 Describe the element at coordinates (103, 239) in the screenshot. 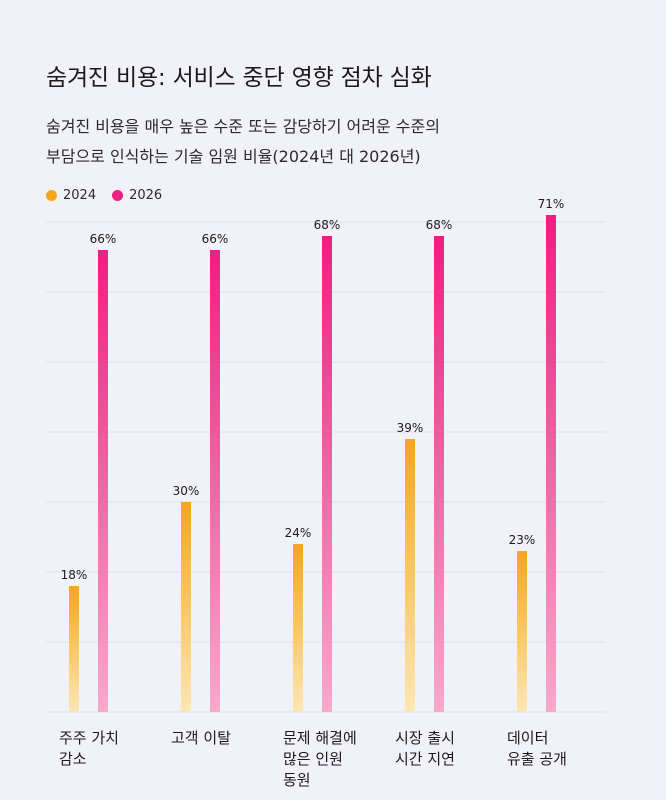

I see `value-label-2026-0: 66%` at that location.